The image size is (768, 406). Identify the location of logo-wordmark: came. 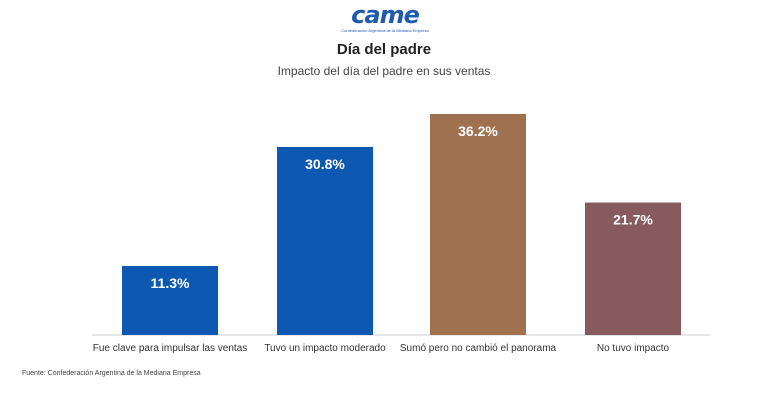
(385, 15).